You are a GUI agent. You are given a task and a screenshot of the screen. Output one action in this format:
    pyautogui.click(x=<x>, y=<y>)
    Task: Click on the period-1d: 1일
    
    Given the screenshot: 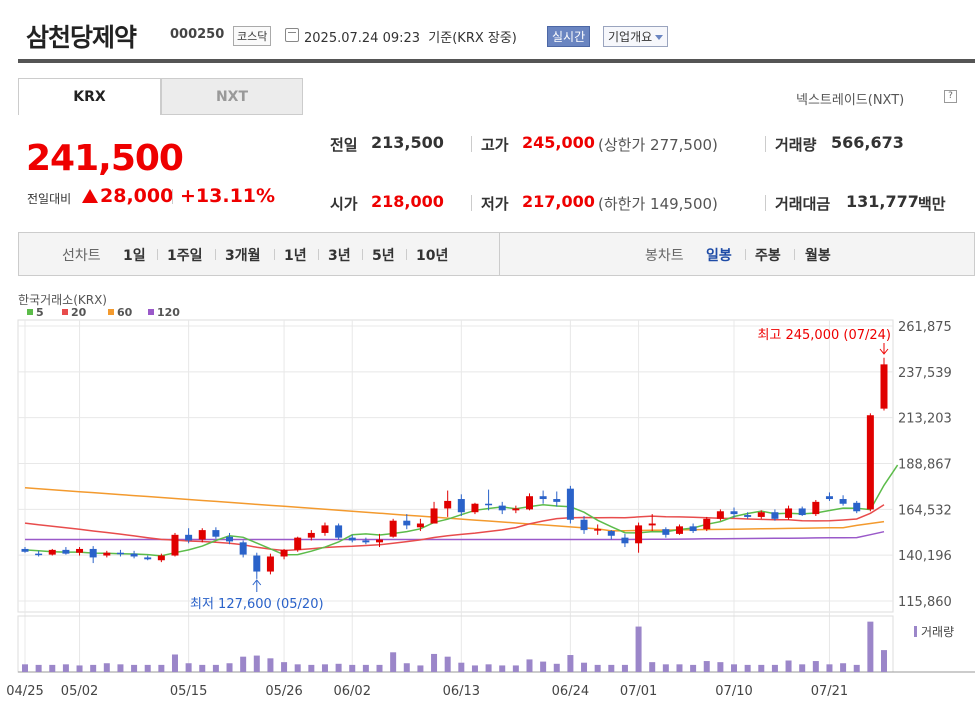 What is the action you would take?
    pyautogui.click(x=134, y=256)
    